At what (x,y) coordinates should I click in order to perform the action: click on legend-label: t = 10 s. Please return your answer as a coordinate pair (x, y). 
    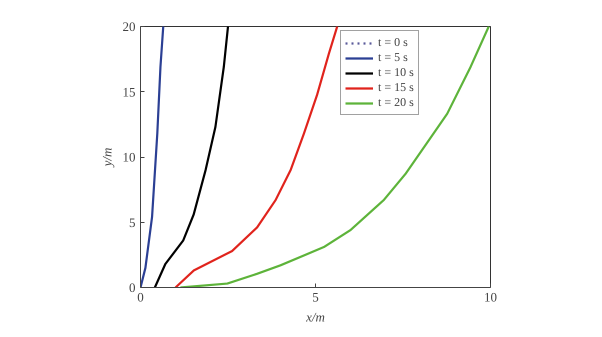
    Looking at the image, I should click on (396, 72).